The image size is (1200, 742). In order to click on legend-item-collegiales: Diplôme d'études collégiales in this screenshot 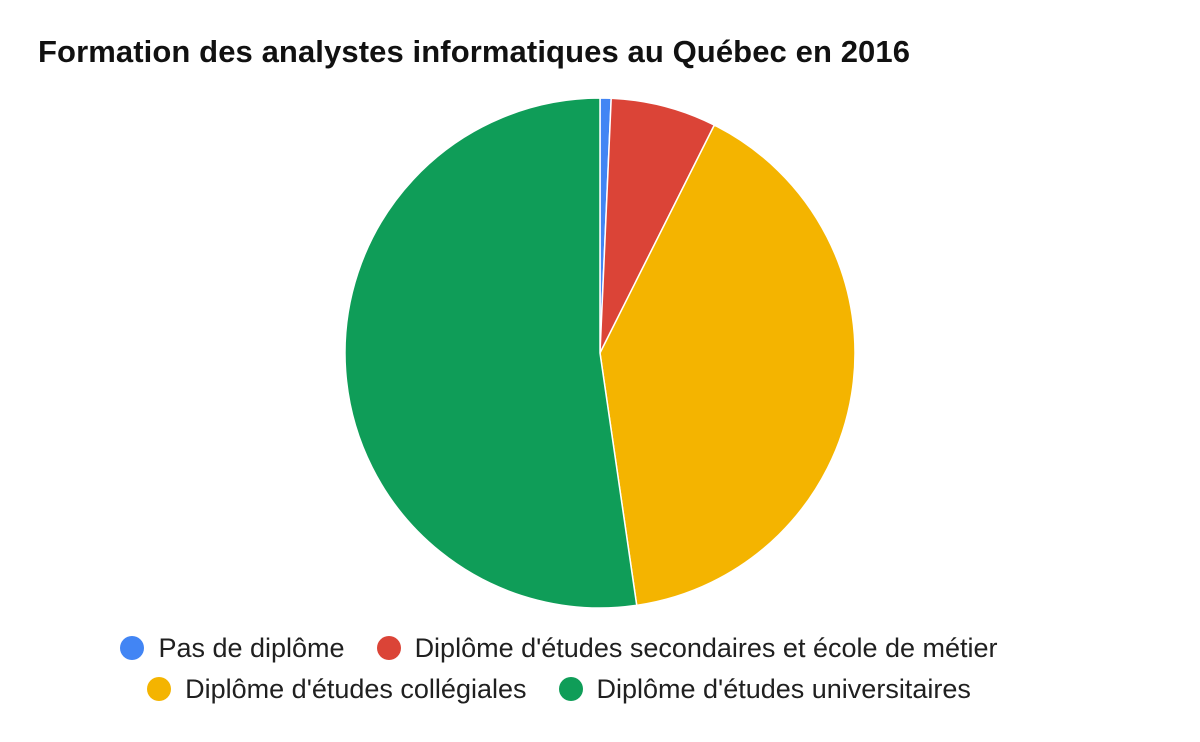, I will do `click(337, 689)`.